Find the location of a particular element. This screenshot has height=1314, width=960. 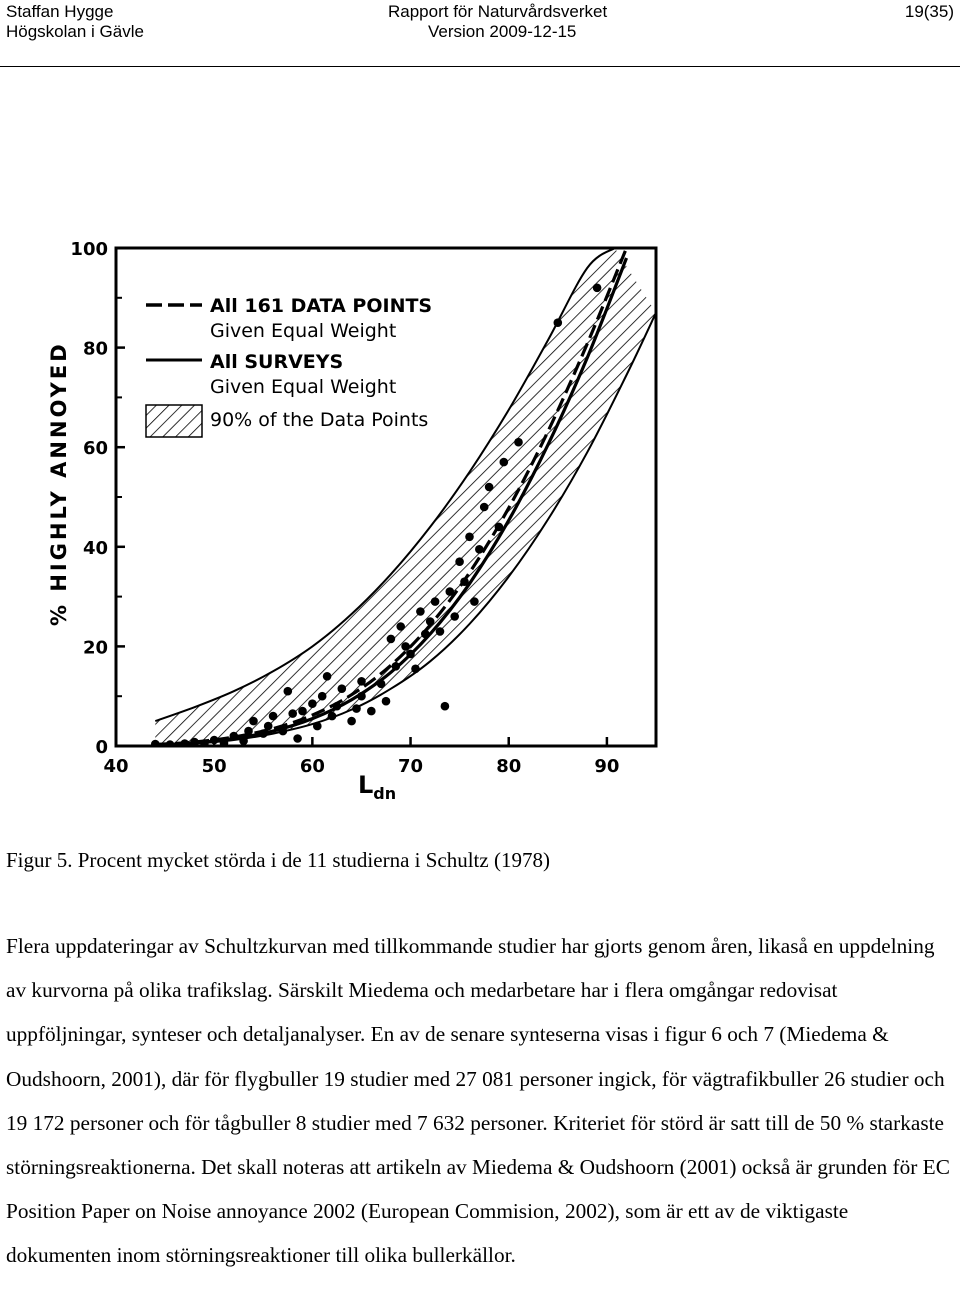

header-institution: Högskolan i Gävle is located at coordinates (75, 31).